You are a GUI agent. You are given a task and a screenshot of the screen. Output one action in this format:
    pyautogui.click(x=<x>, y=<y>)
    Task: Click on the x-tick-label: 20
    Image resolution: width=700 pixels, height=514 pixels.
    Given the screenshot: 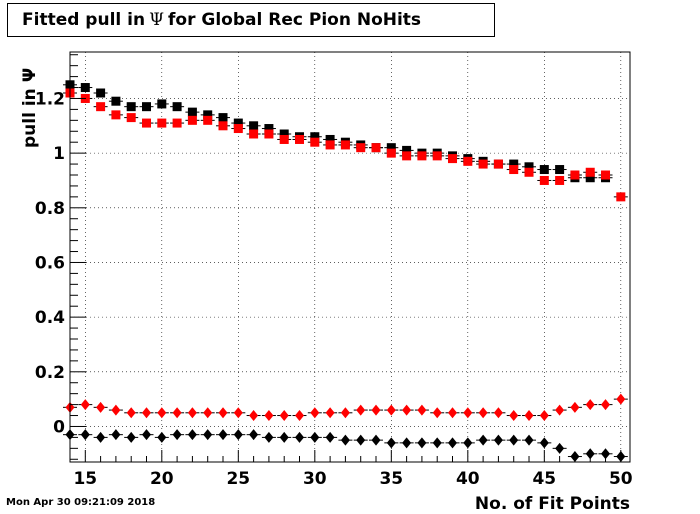 What is the action you would take?
    pyautogui.click(x=162, y=479)
    